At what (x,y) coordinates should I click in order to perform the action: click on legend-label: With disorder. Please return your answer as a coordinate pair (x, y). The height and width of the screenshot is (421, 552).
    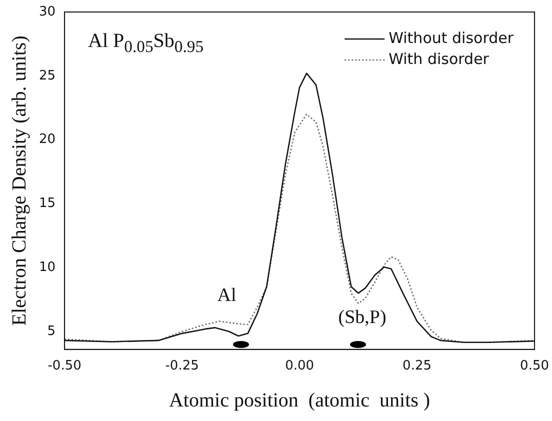
    Looking at the image, I should click on (439, 59).